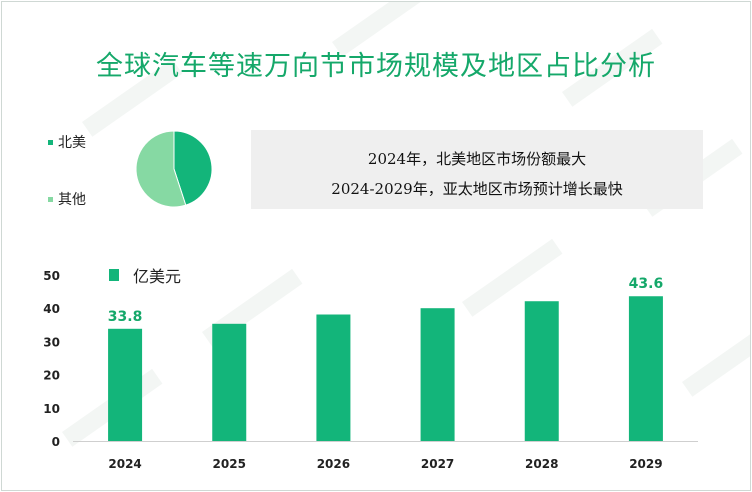 The height and width of the screenshot is (492, 752). What do you see at coordinates (477, 159) in the screenshot?
I see `insight-line-1: 2024年，北美地区市场份额最大` at bounding box center [477, 159].